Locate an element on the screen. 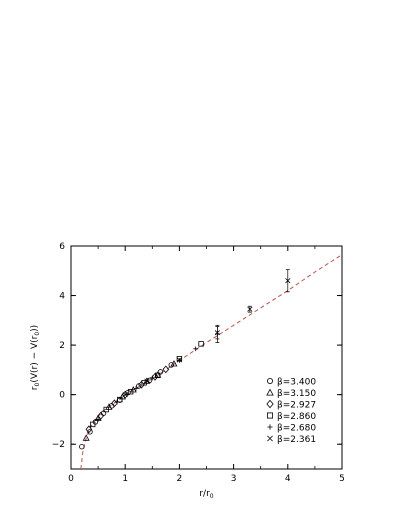 The height and width of the screenshot is (529, 409). legend-label: β=2.361 is located at coordinates (296, 440).